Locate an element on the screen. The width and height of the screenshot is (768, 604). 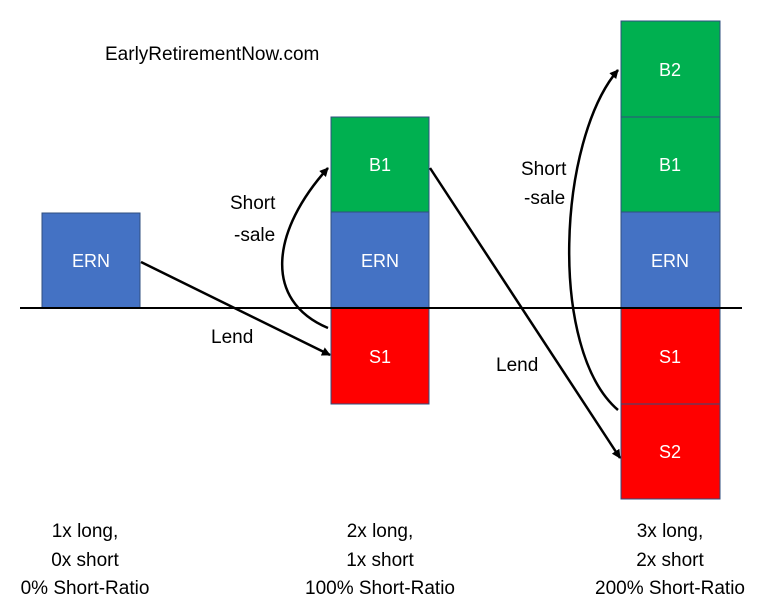
s2-box-label: S2 is located at coordinates (670, 452).